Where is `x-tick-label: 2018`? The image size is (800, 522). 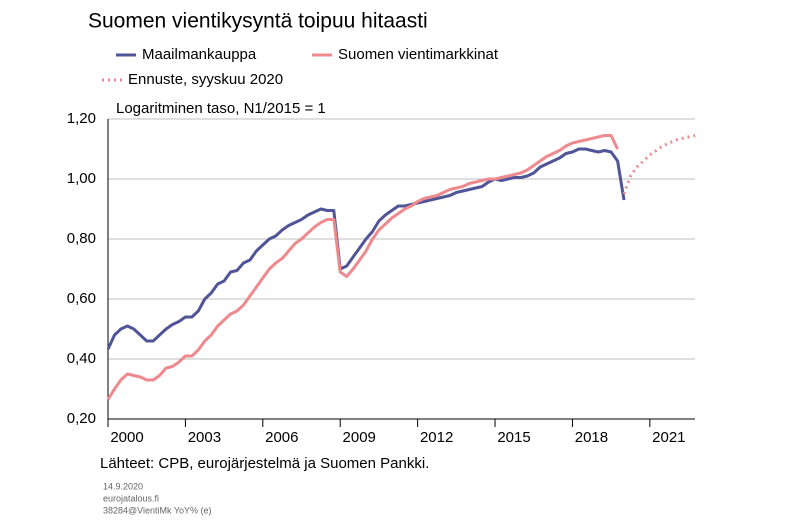
x-tick-label: 2018 is located at coordinates (591, 437).